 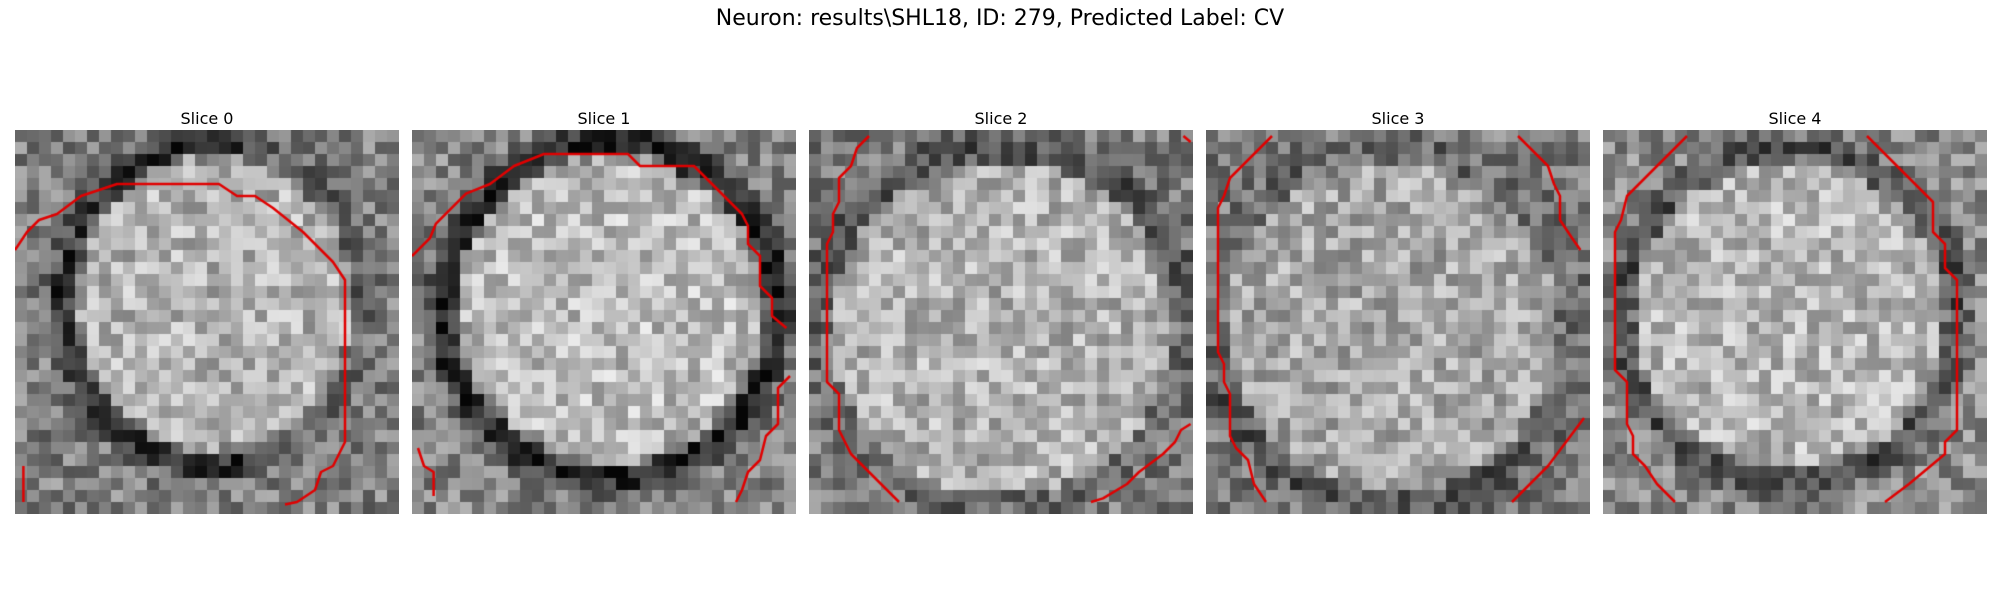 I want to click on slice-title: Slice 2, so click(x=1001, y=118).